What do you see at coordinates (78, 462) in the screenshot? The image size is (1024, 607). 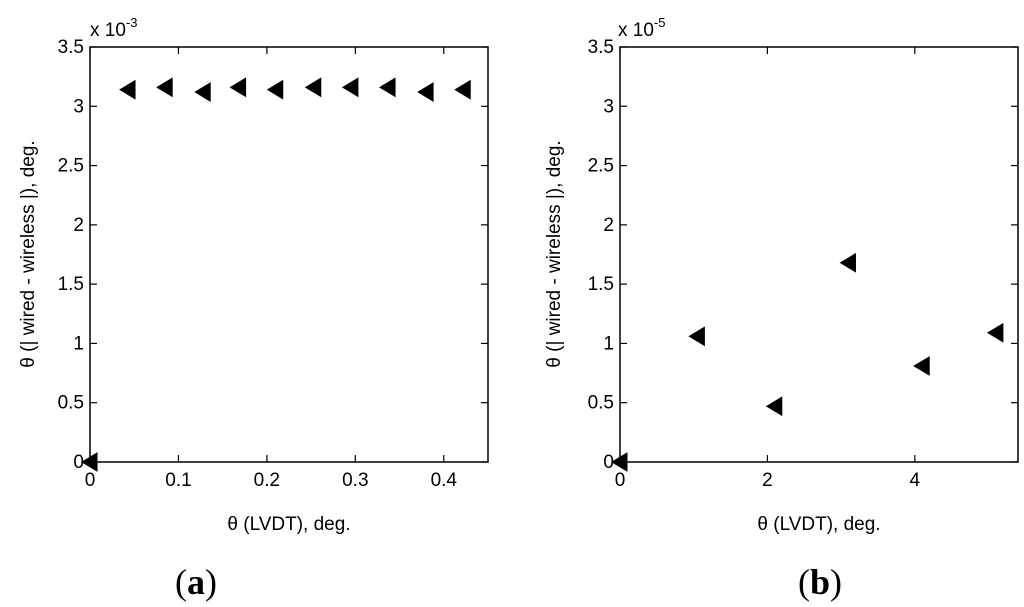 I see `y-tick-label-a: 0` at bounding box center [78, 462].